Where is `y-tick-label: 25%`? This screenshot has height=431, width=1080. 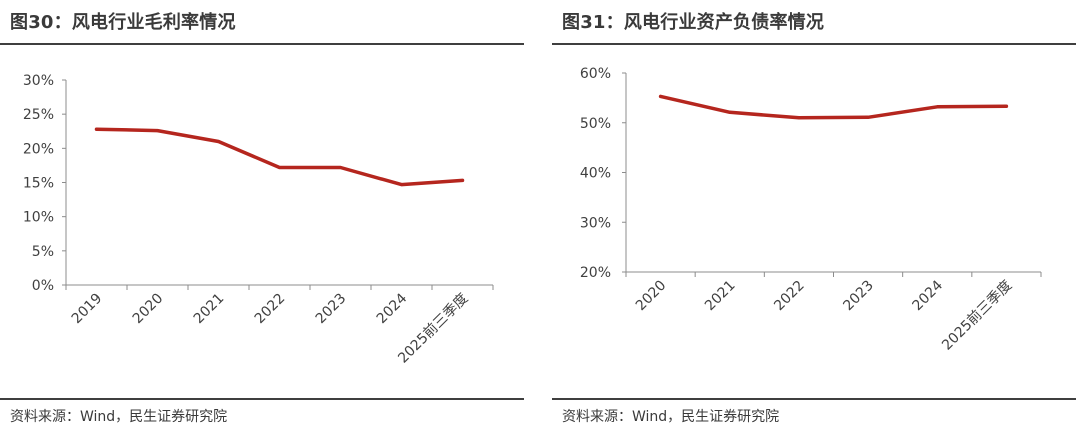 y-tick-label: 25% is located at coordinates (38, 115).